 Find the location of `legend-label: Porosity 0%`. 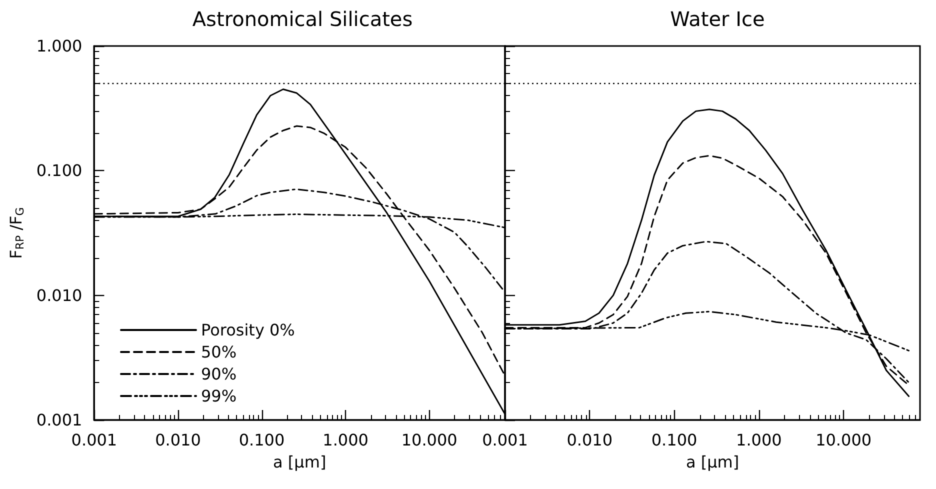

legend-label: Porosity 0% is located at coordinates (248, 330).